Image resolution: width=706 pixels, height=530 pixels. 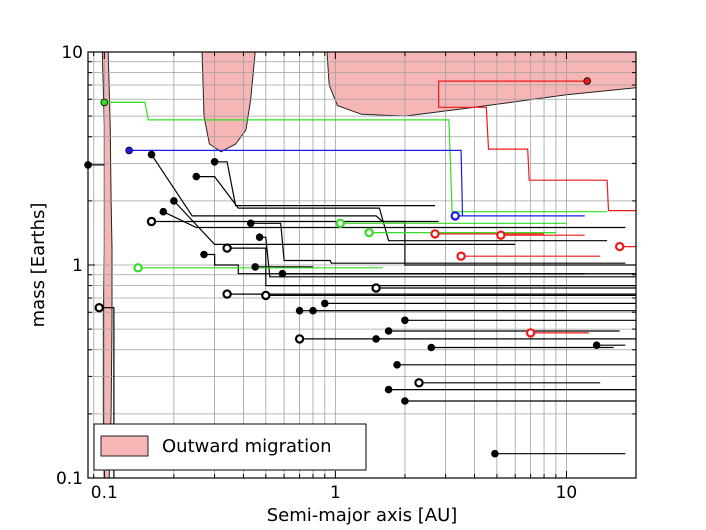 I want to click on y-tick-label: 0.1, so click(x=69, y=479).